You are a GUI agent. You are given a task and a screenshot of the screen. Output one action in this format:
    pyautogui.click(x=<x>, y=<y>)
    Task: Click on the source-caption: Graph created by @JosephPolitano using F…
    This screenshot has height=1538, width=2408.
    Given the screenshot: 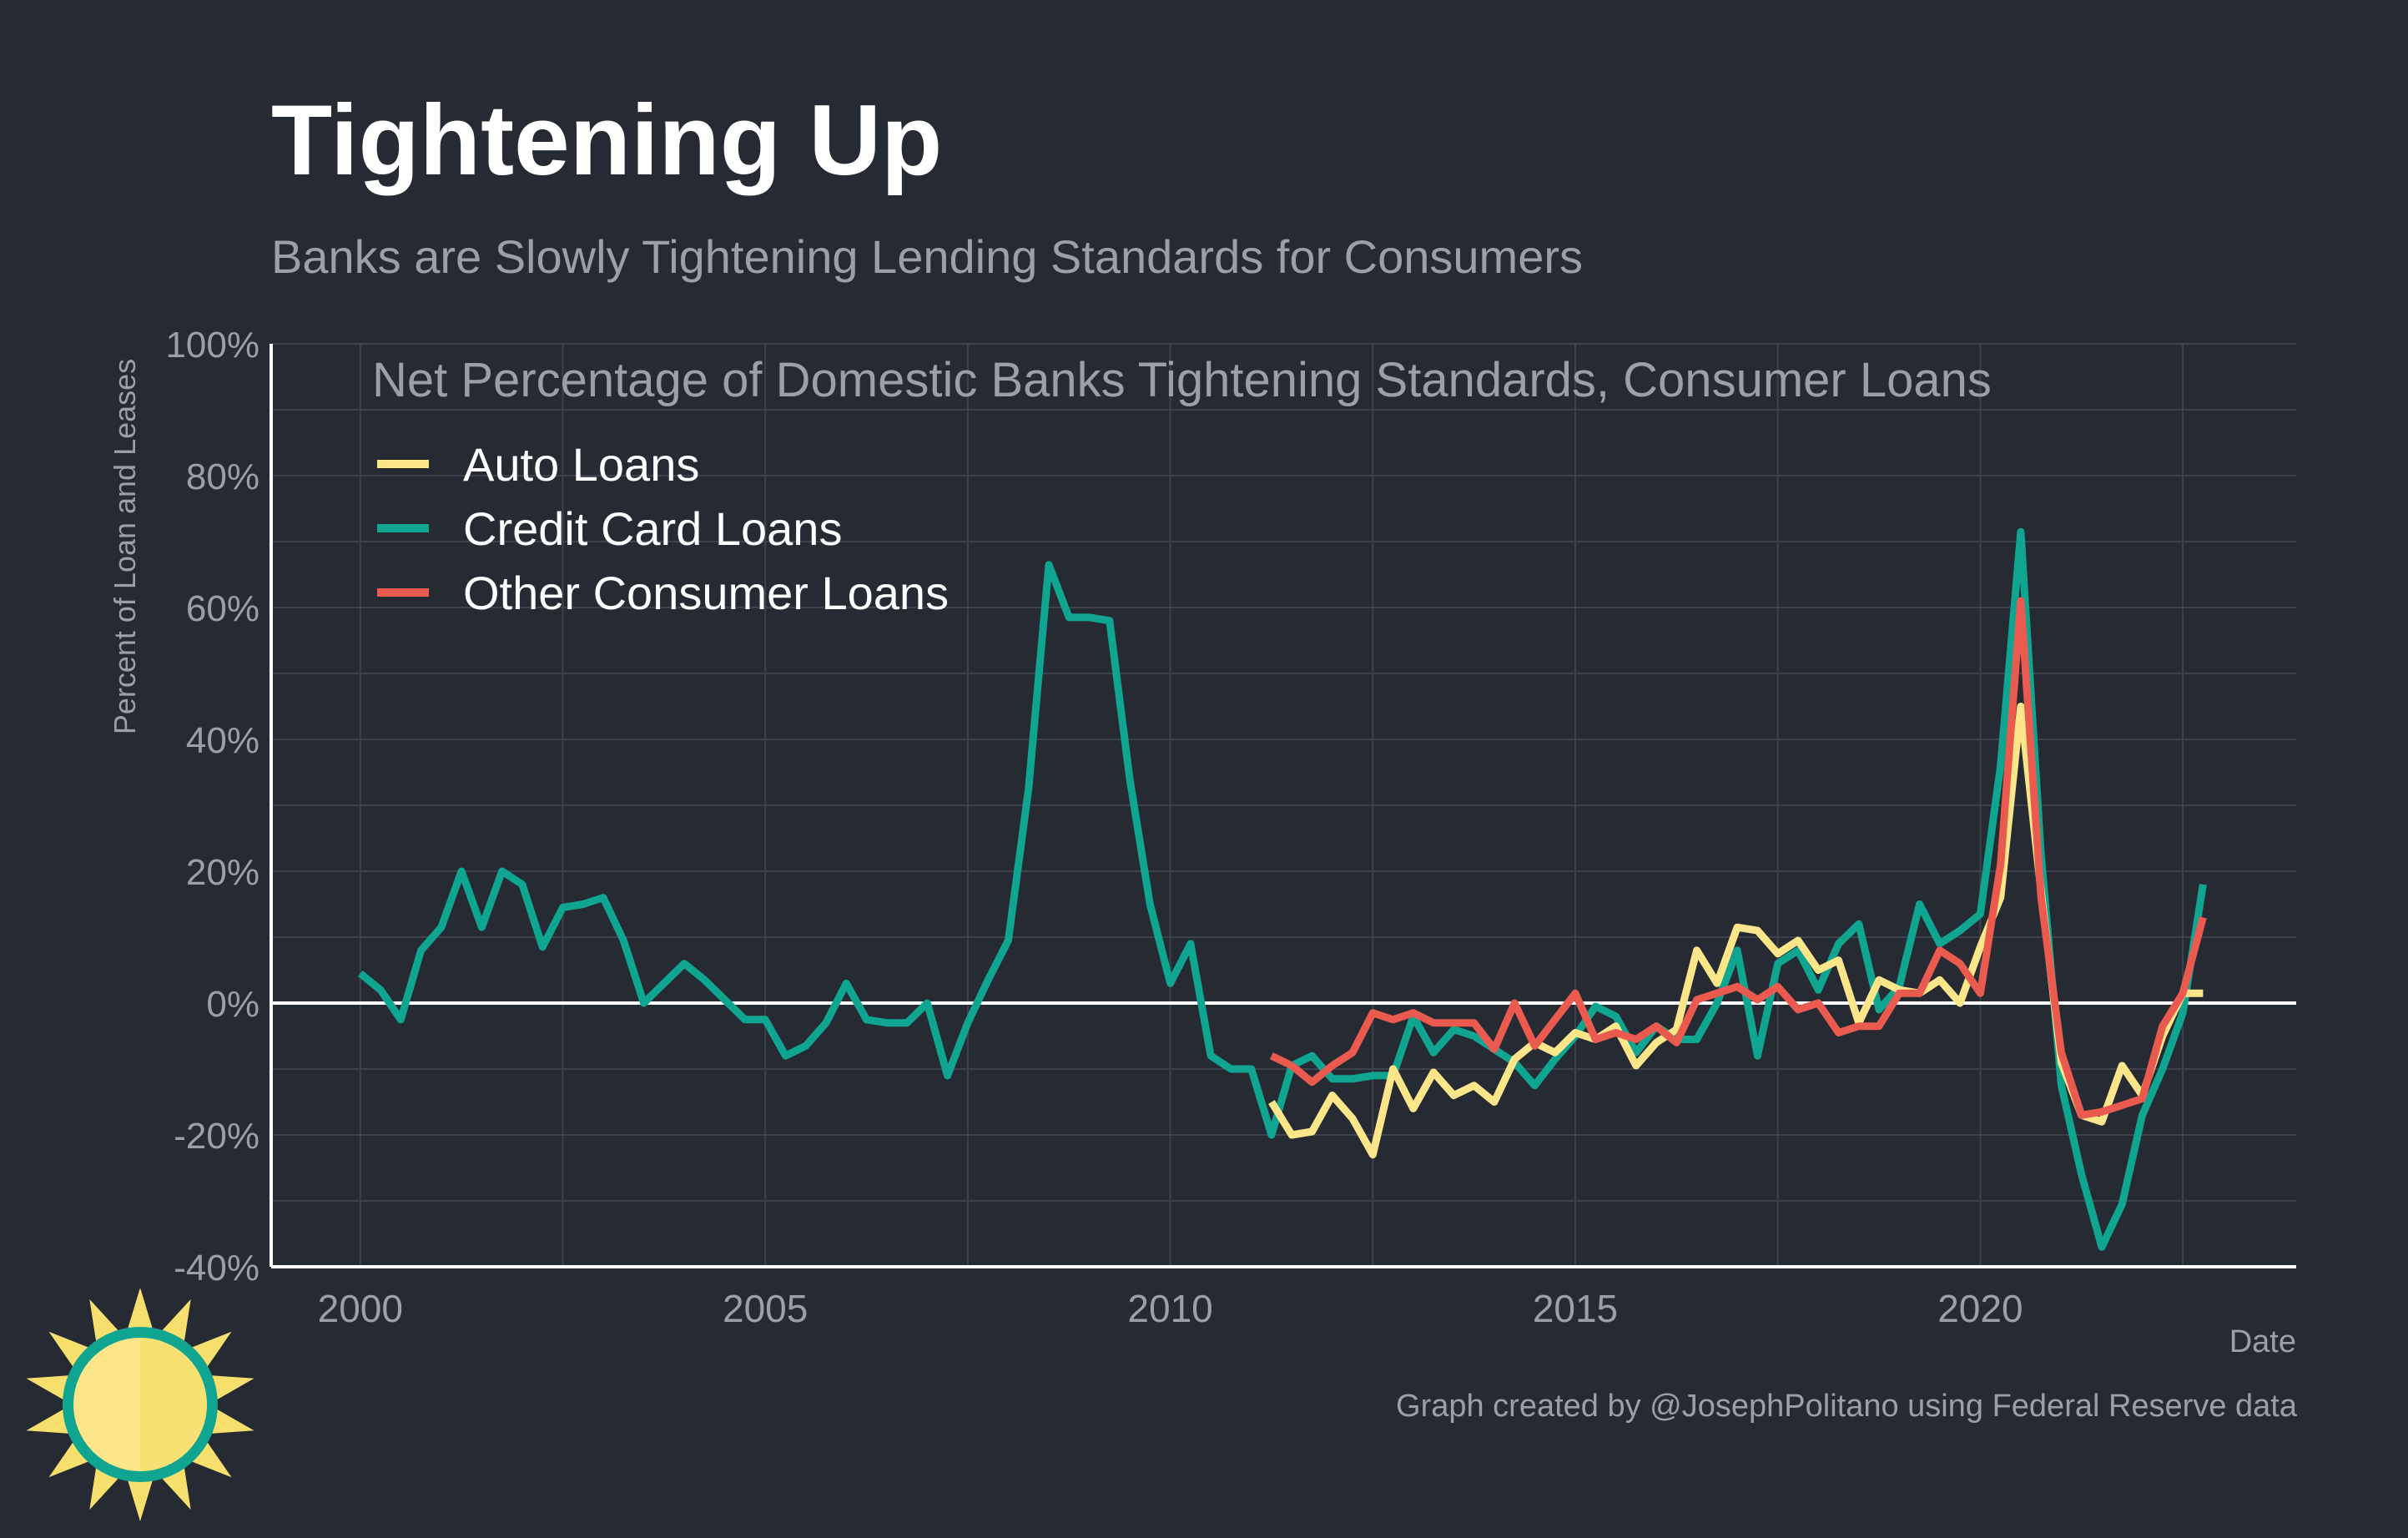 What is the action you would take?
    pyautogui.click(x=1846, y=1406)
    